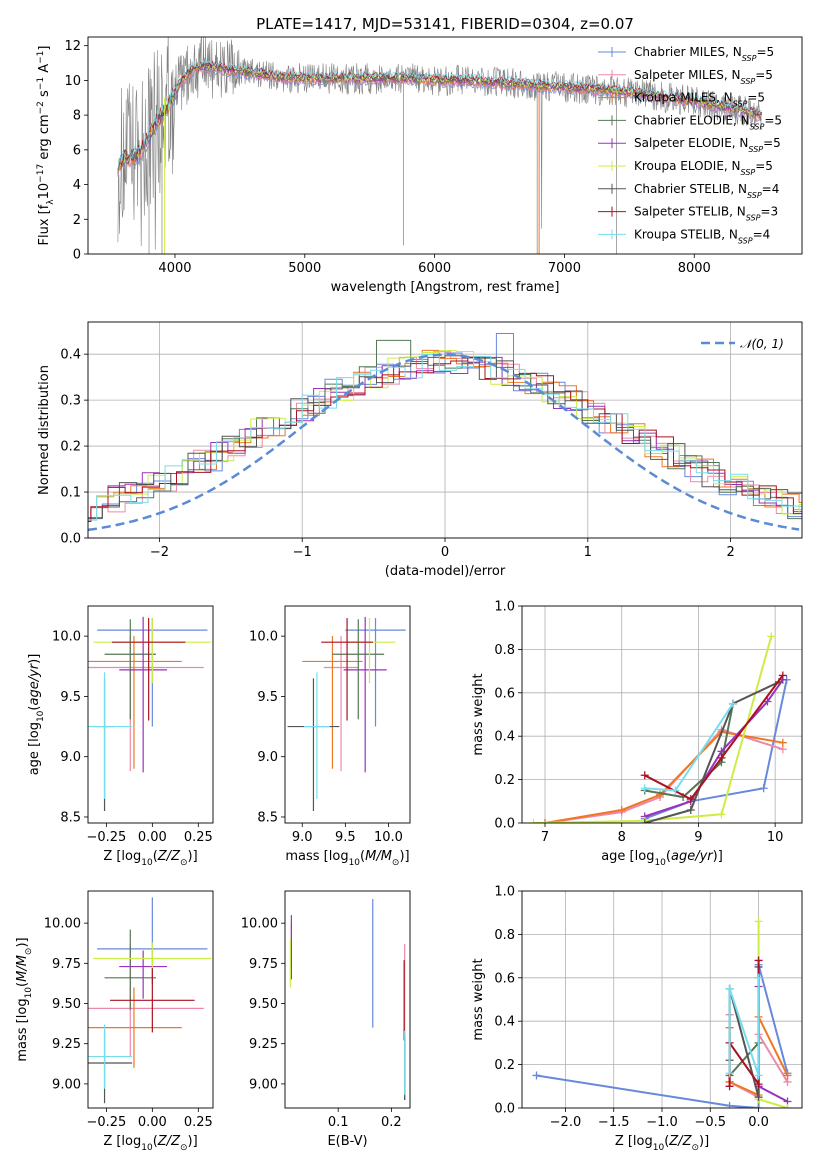  What do you see at coordinates (439, 113) in the screenshot?
I see `model-spectrum-kroupa-stelib` at bounding box center [439, 113].